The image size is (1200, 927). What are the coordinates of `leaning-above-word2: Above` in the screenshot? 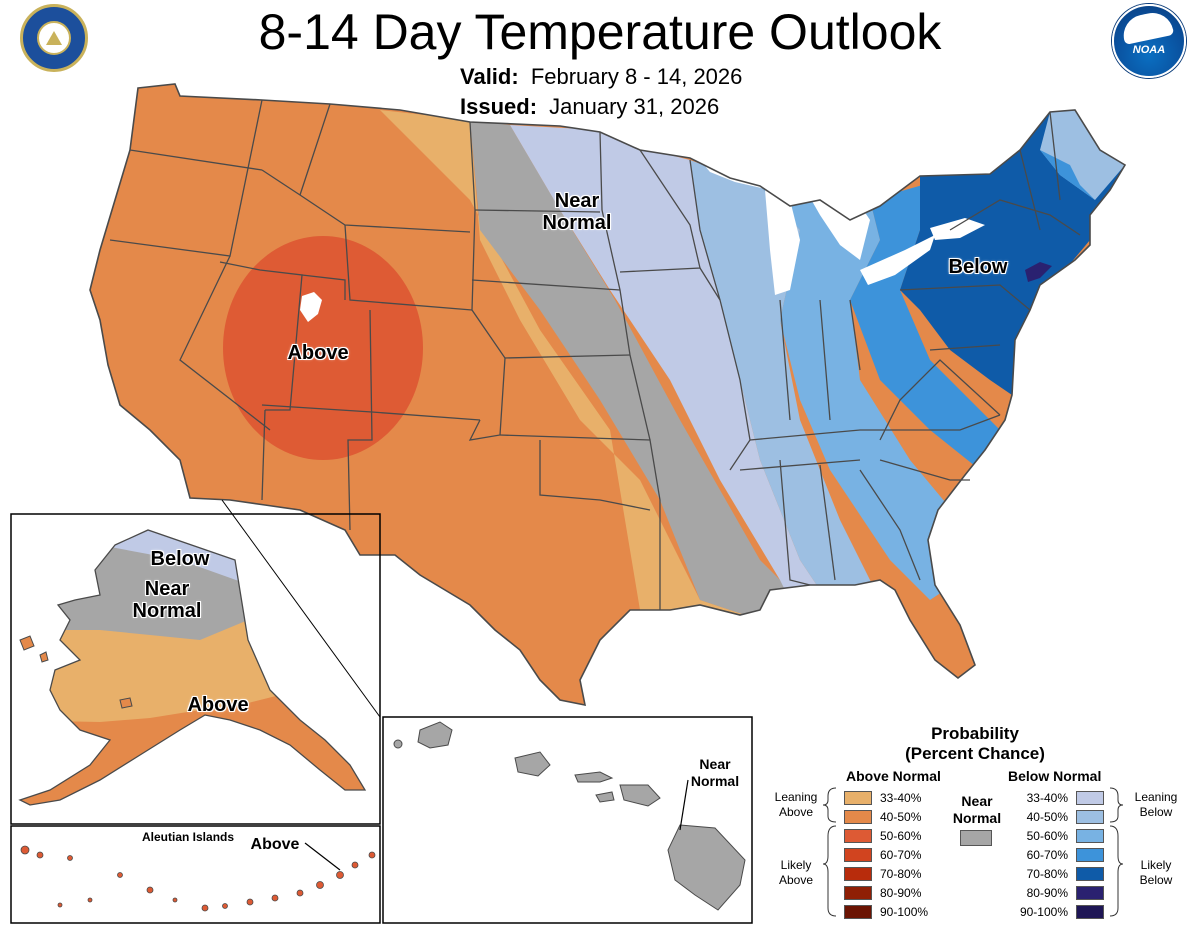 It's located at (796, 812).